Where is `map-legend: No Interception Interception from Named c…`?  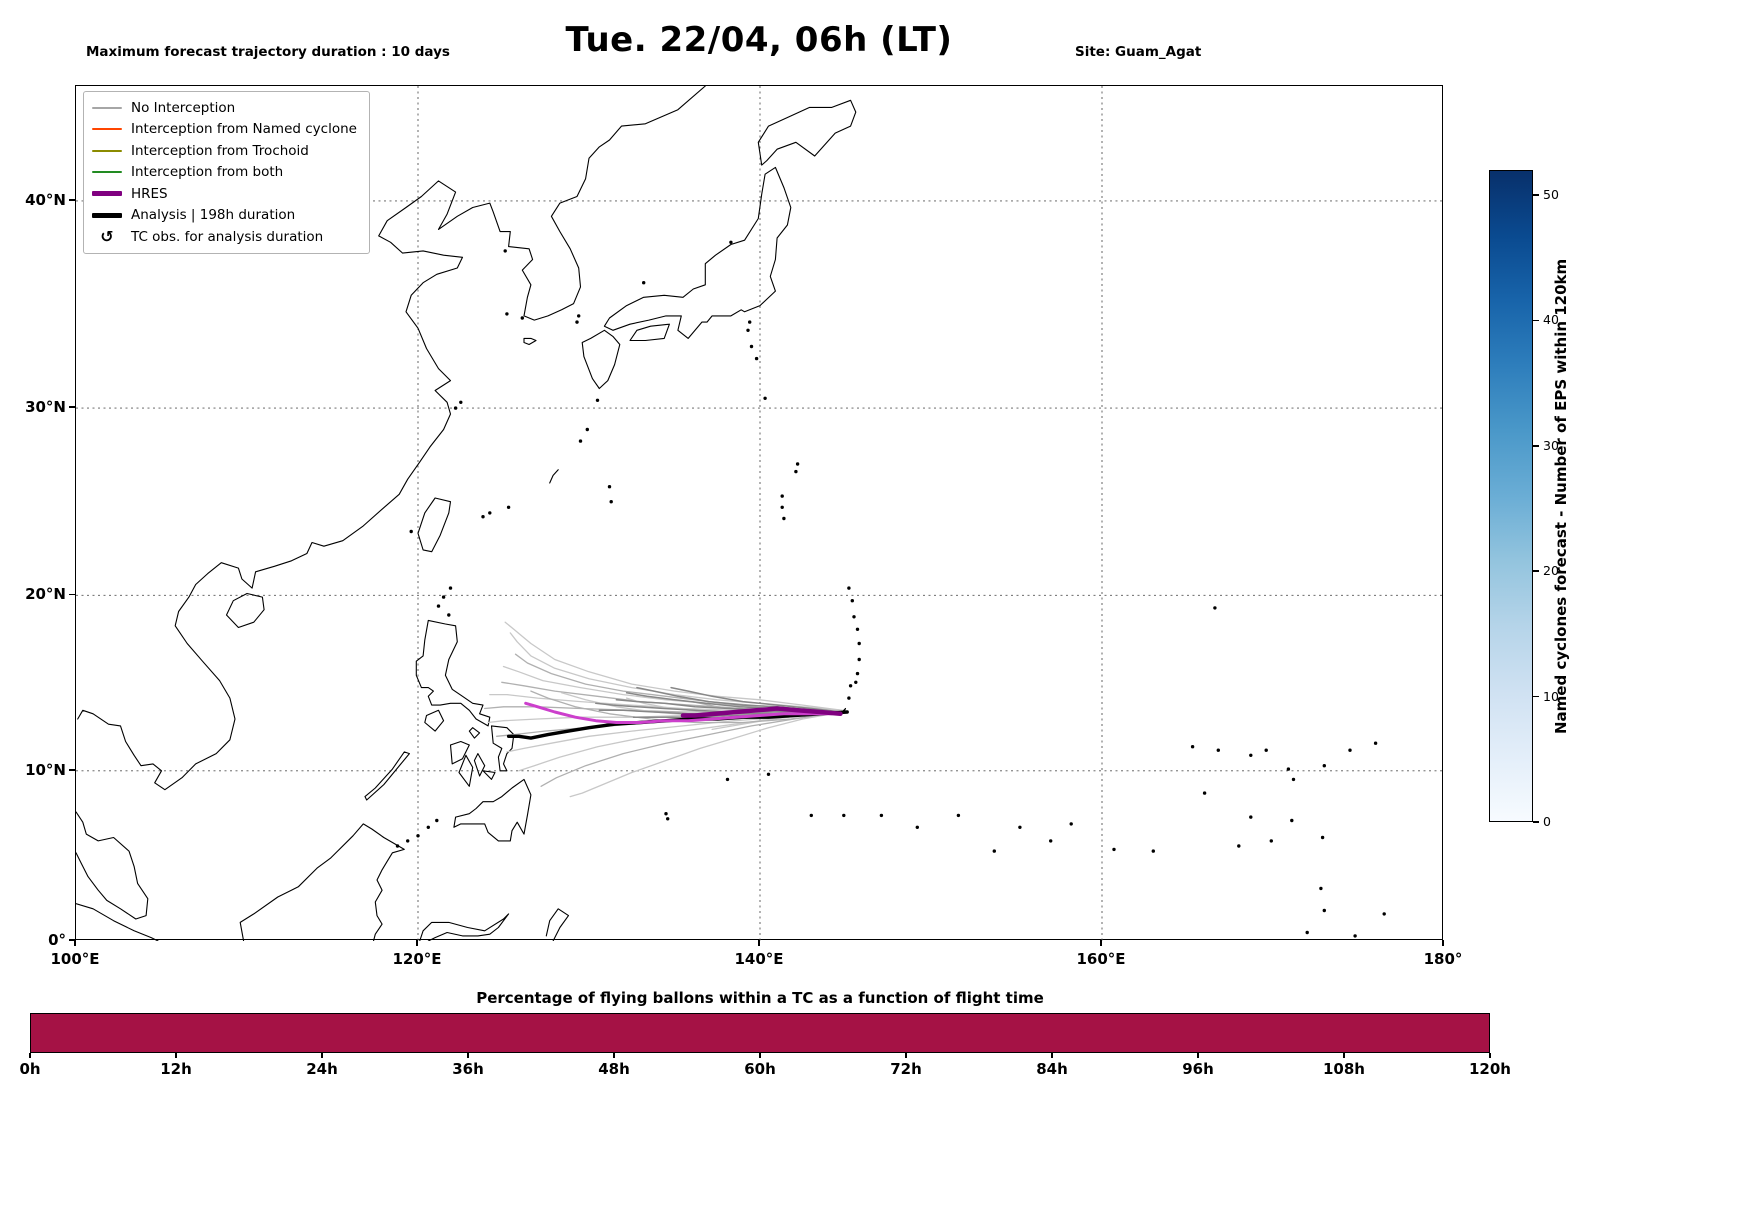
map-legend: No Interception Interception from Named c… is located at coordinates (226, 172).